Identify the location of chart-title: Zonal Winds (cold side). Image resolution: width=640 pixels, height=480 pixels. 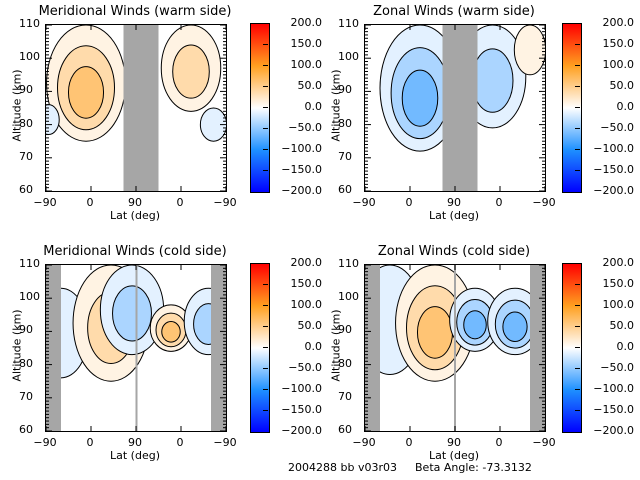
(454, 251).